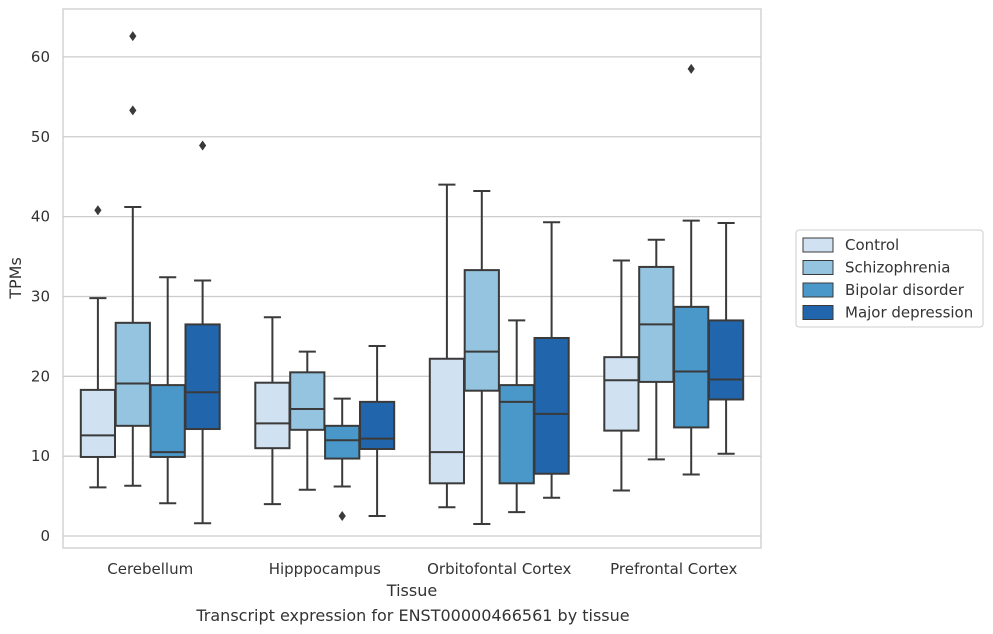 Image resolution: width=993 pixels, height=634 pixels. I want to click on y-tick-label: 40, so click(40, 217).